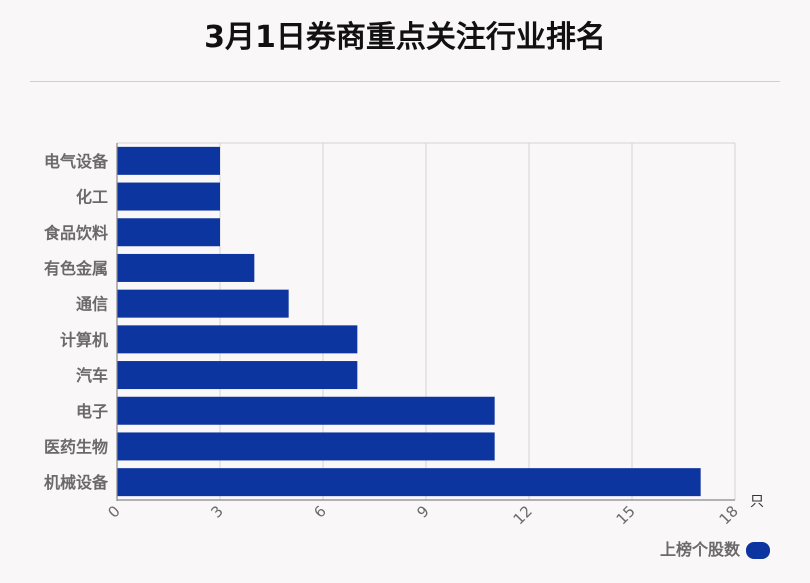 Image resolution: width=810 pixels, height=583 pixels. I want to click on x-tick-label: 12, so click(523, 515).